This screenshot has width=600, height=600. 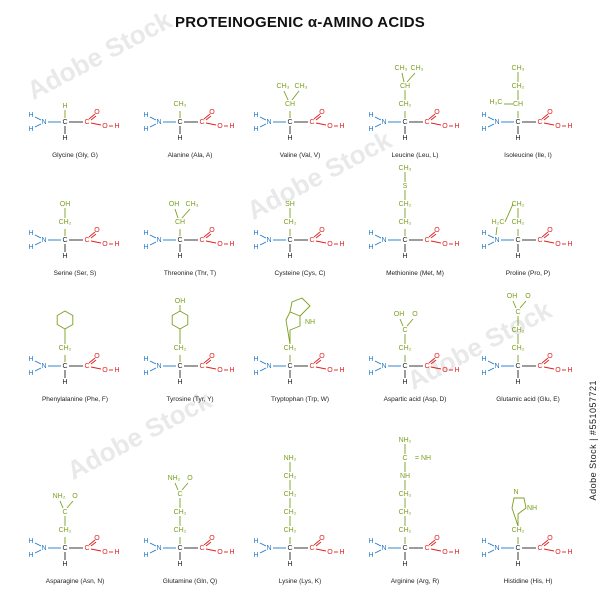 I want to click on amino-acid-caption: Proline (Pro, P), so click(x=528, y=273).